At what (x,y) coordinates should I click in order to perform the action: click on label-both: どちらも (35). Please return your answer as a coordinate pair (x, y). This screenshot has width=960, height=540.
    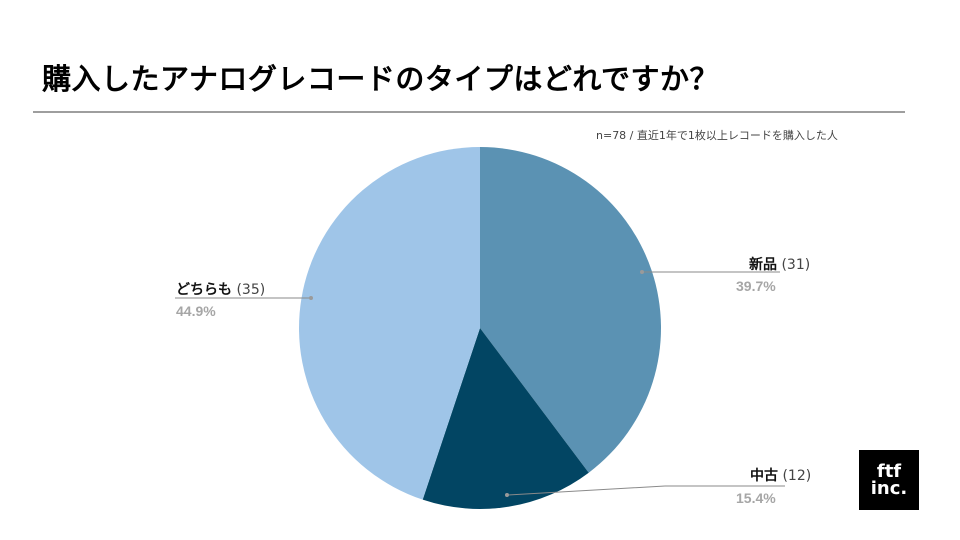
    Looking at the image, I should click on (220, 289).